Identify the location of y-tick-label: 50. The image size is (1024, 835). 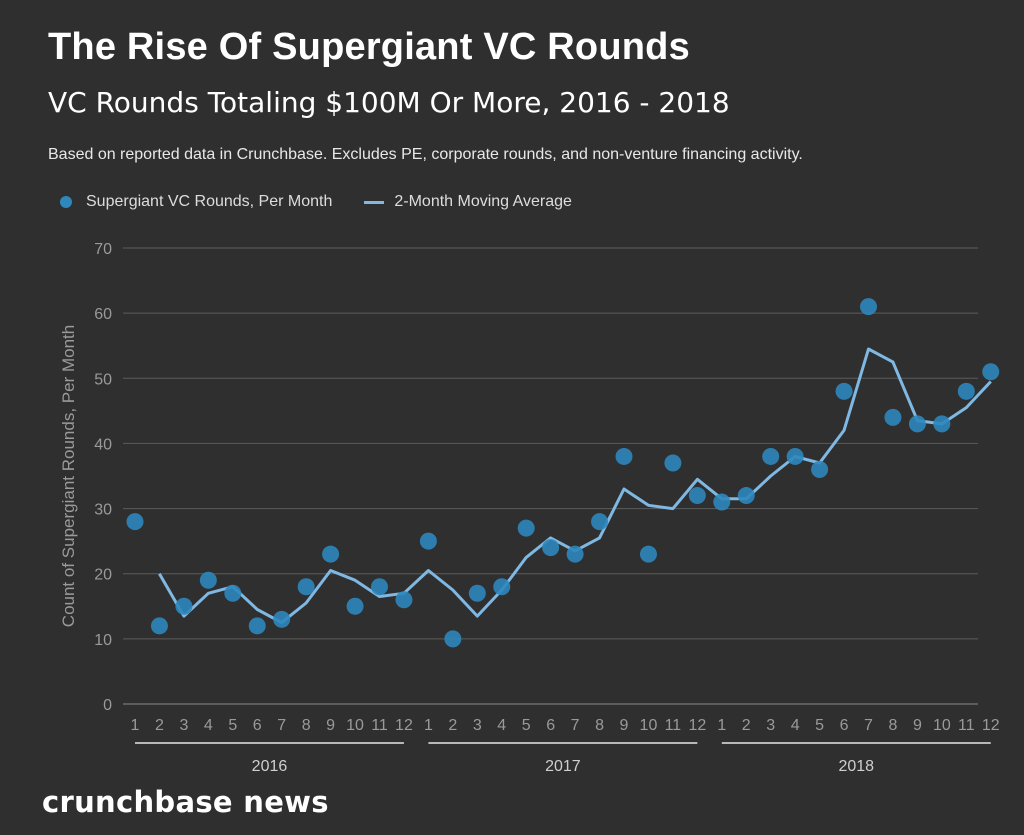
(103, 379).